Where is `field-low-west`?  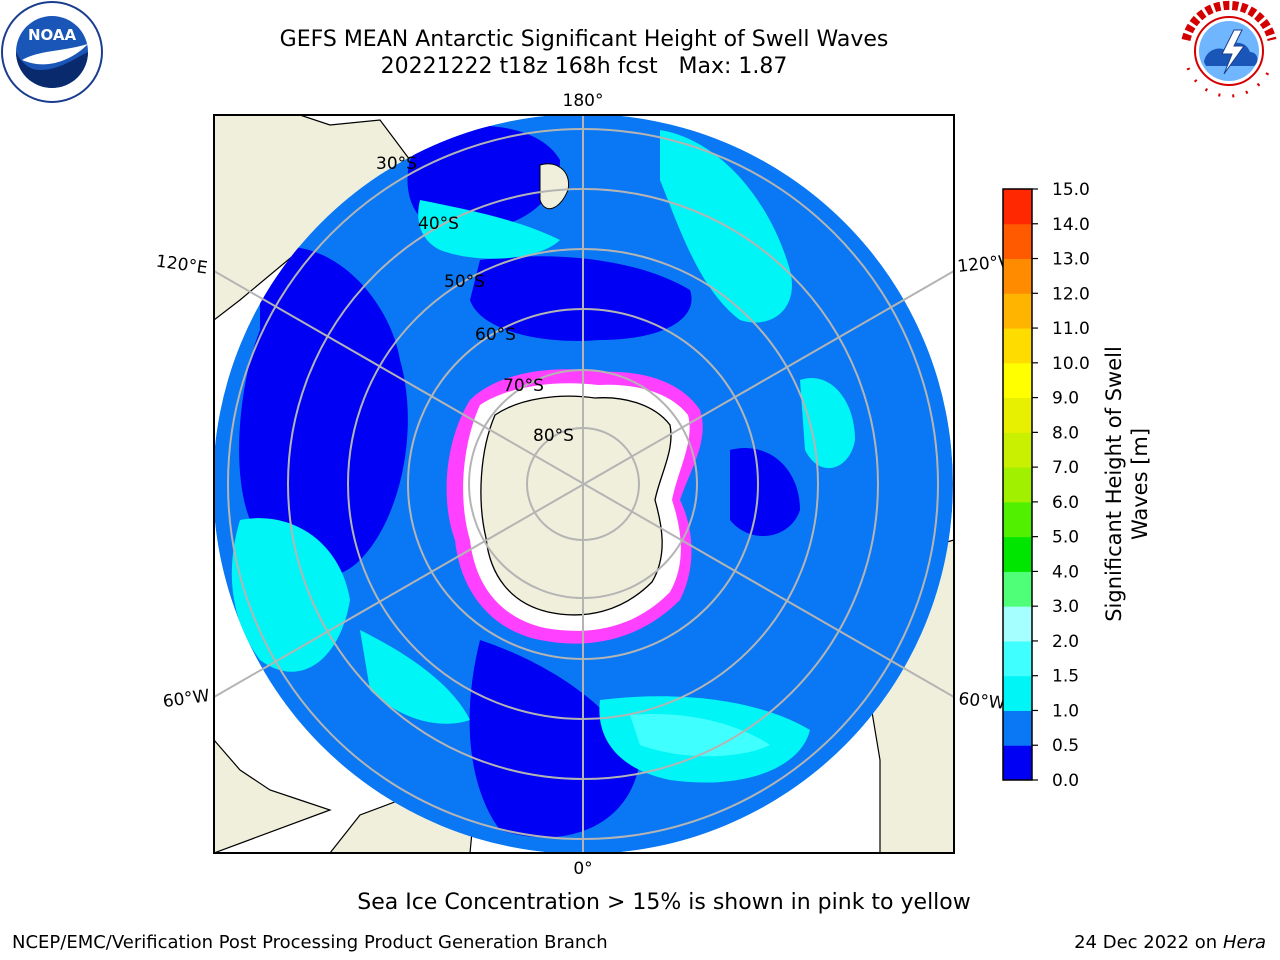 field-low-west is located at coordinates (323, 411).